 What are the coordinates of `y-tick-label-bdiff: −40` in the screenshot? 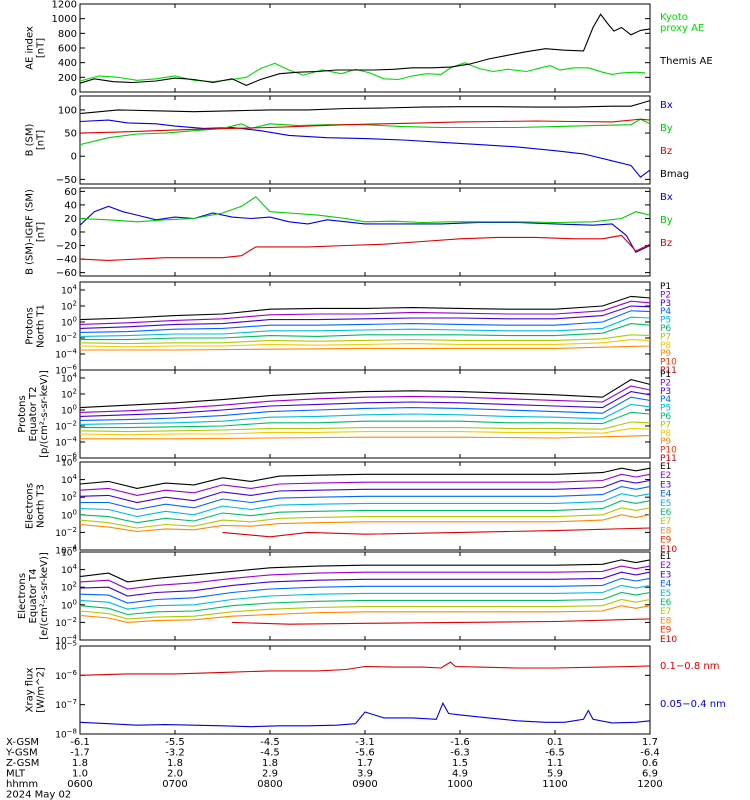 It's located at (66, 260).